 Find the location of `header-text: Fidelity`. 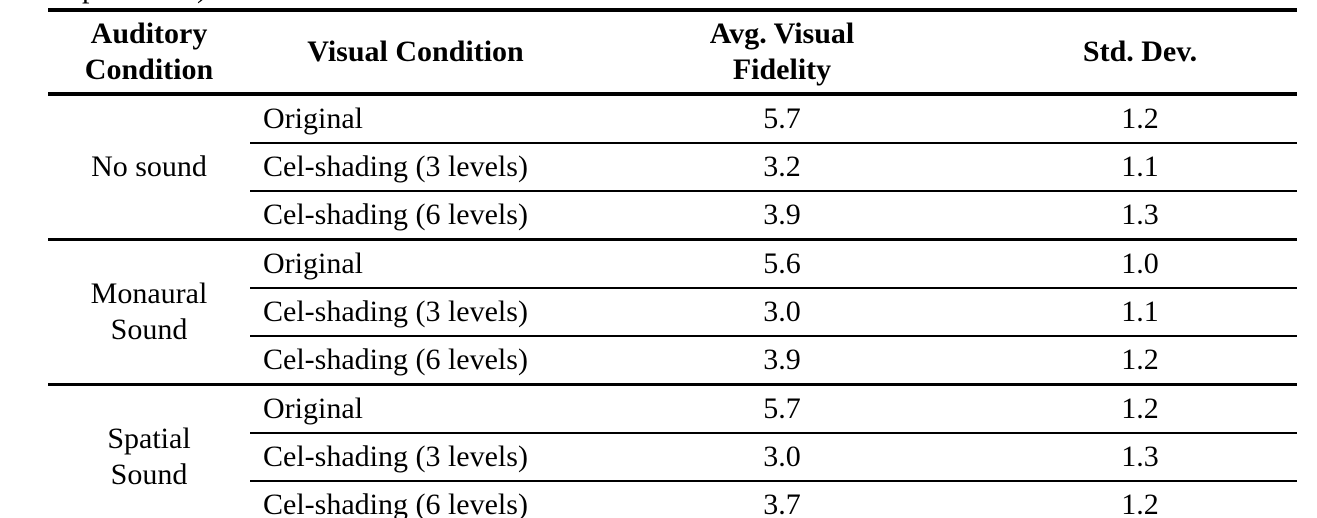

header-text: Fidelity is located at coordinates (782, 69).